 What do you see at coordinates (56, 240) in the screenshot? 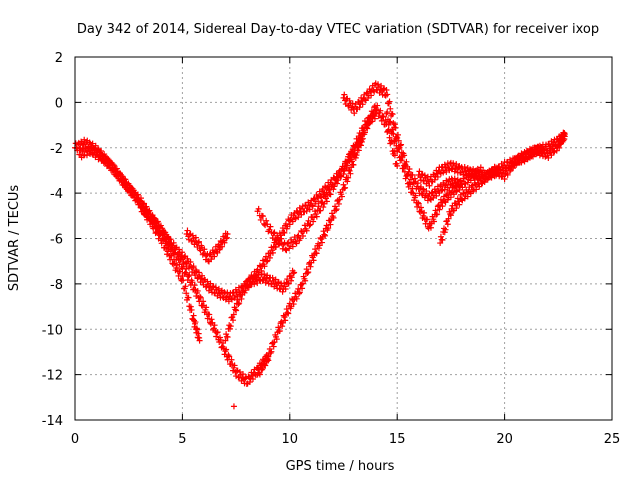
I see `y-tick-label: -6` at bounding box center [56, 240].